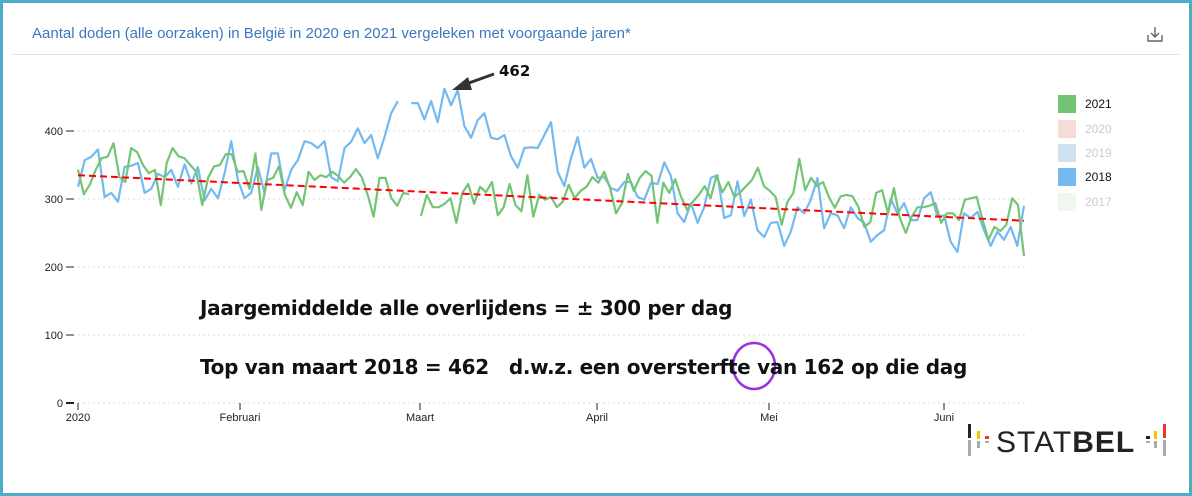  What do you see at coordinates (240, 418) in the screenshot?
I see `x-tick-label: Februari` at bounding box center [240, 418].